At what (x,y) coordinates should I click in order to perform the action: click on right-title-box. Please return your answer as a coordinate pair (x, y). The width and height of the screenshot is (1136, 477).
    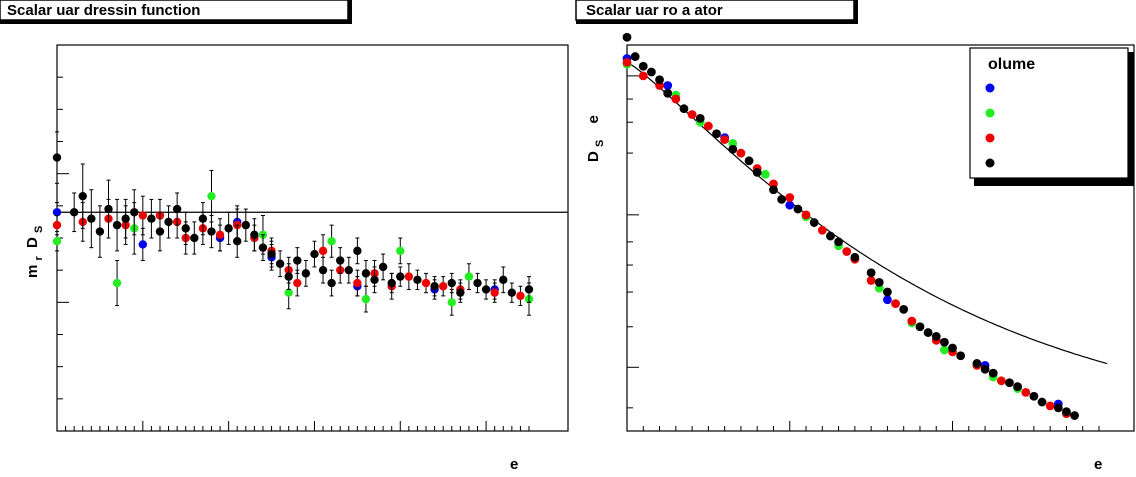
    Looking at the image, I should click on (715, 10).